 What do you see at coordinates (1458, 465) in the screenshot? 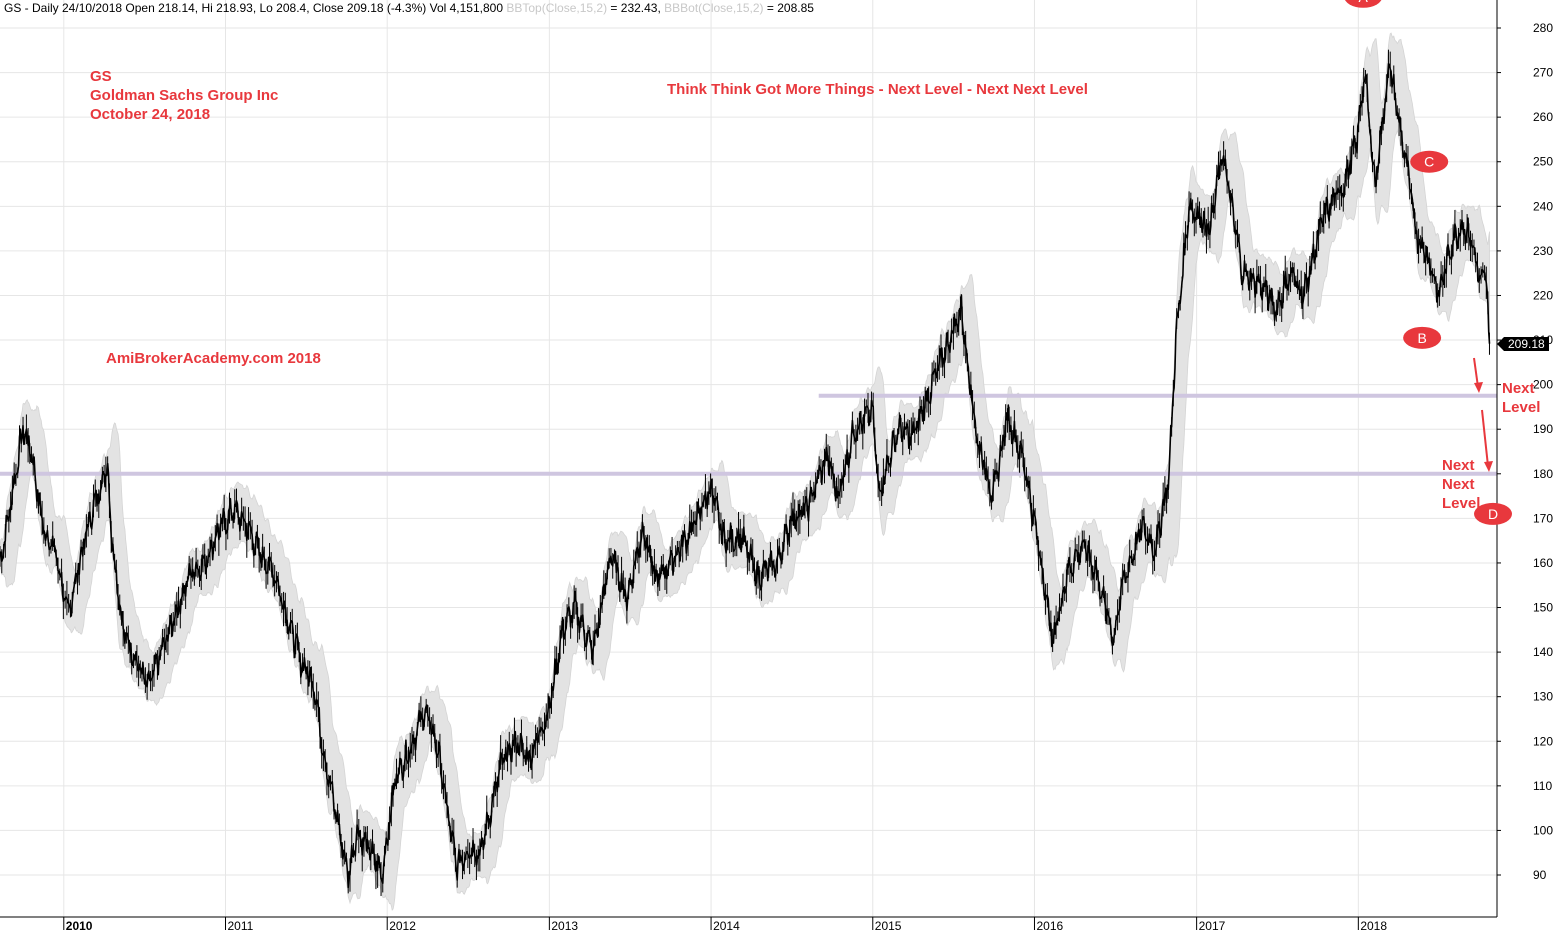
I see `next-next-level-line1: Next` at bounding box center [1458, 465].